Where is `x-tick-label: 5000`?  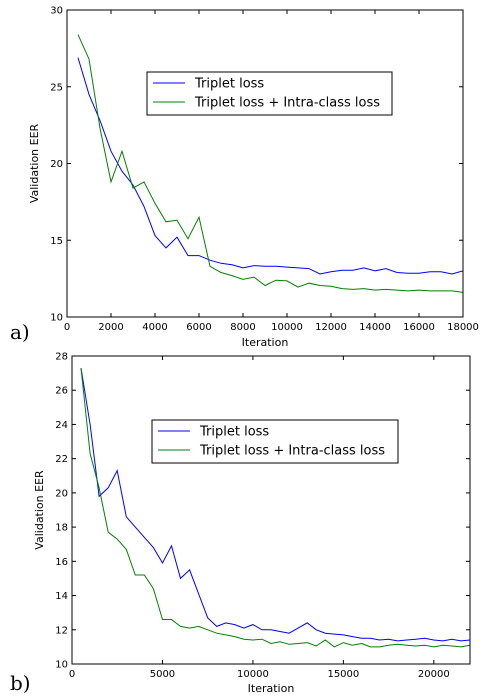 x-tick-label: 5000 is located at coordinates (162, 674).